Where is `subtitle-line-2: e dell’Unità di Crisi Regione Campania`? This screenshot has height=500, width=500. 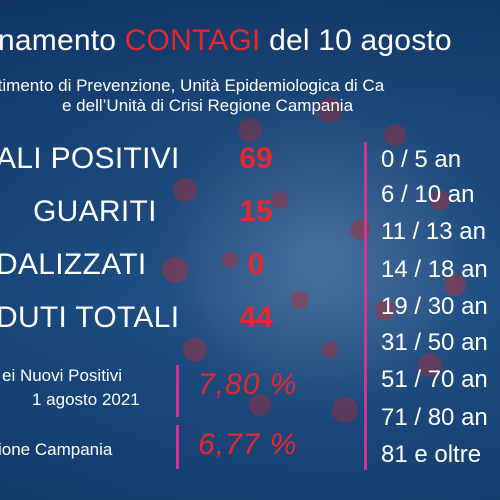
subtitle-line-2: e dell’Unità di Crisi Regione Campania is located at coordinates (208, 105).